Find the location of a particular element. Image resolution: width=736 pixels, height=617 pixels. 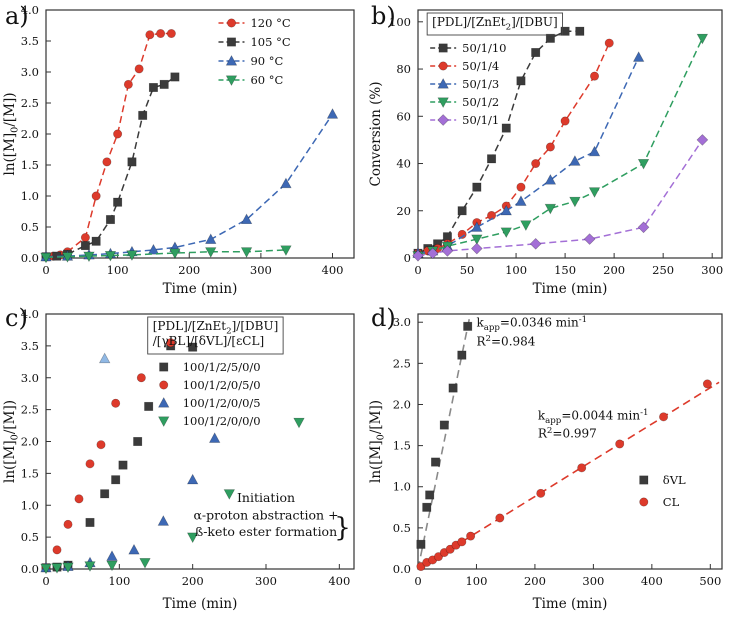

legend-label: 100/1/2/0/0/5 is located at coordinates (222, 403).